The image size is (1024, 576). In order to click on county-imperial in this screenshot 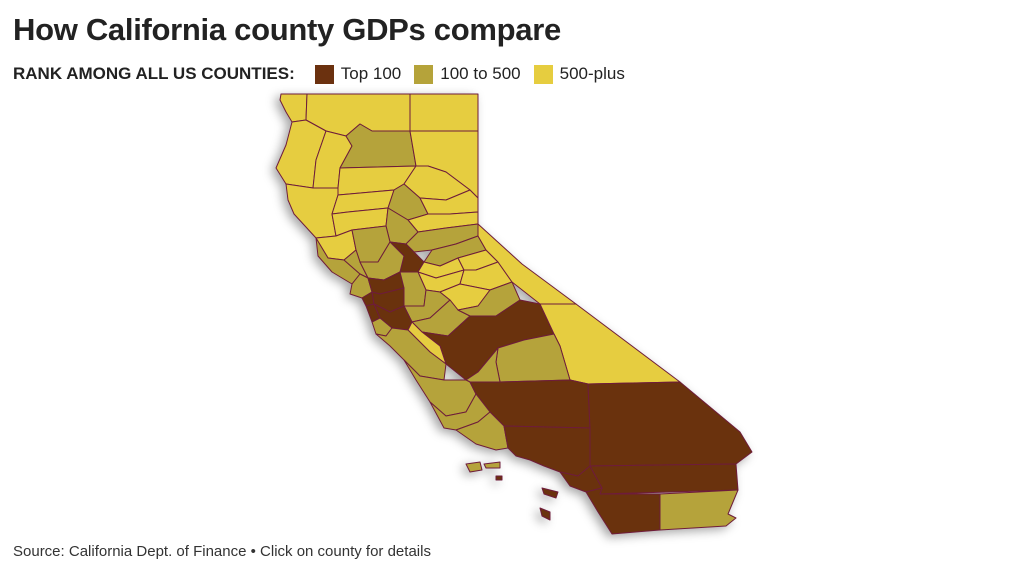, I will do `click(699, 510)`.